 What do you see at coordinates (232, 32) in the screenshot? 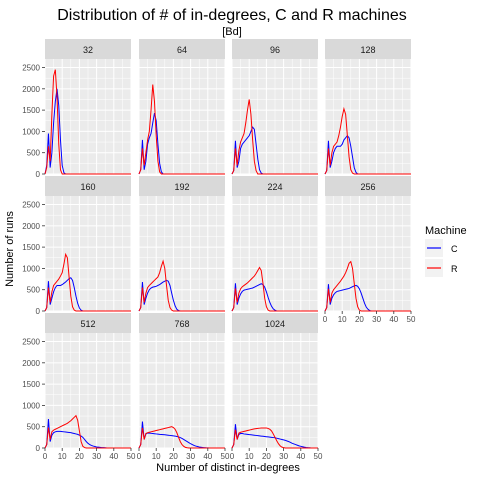
I see `chart-subtitle: [Bd]` at bounding box center [232, 32].